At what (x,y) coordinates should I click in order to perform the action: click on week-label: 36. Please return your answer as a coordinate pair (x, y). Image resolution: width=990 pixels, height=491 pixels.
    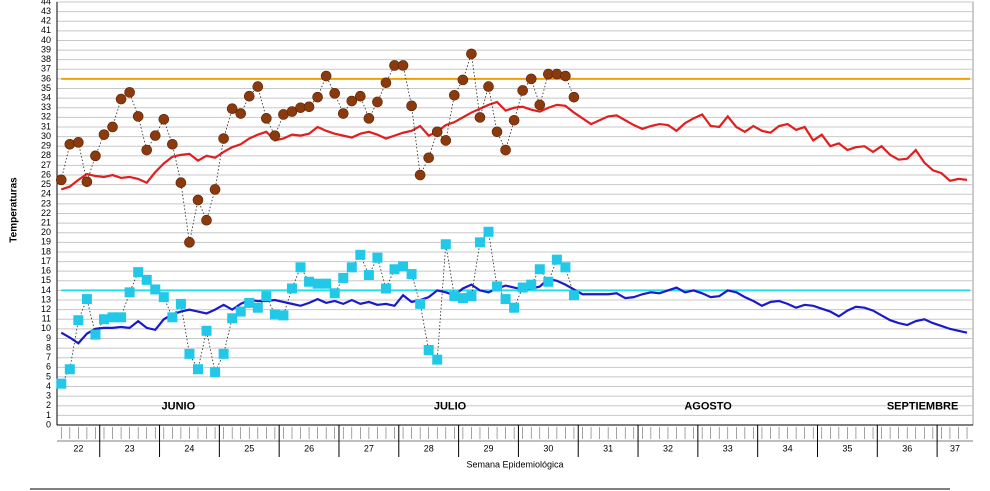
    Looking at the image, I should click on (907, 448).